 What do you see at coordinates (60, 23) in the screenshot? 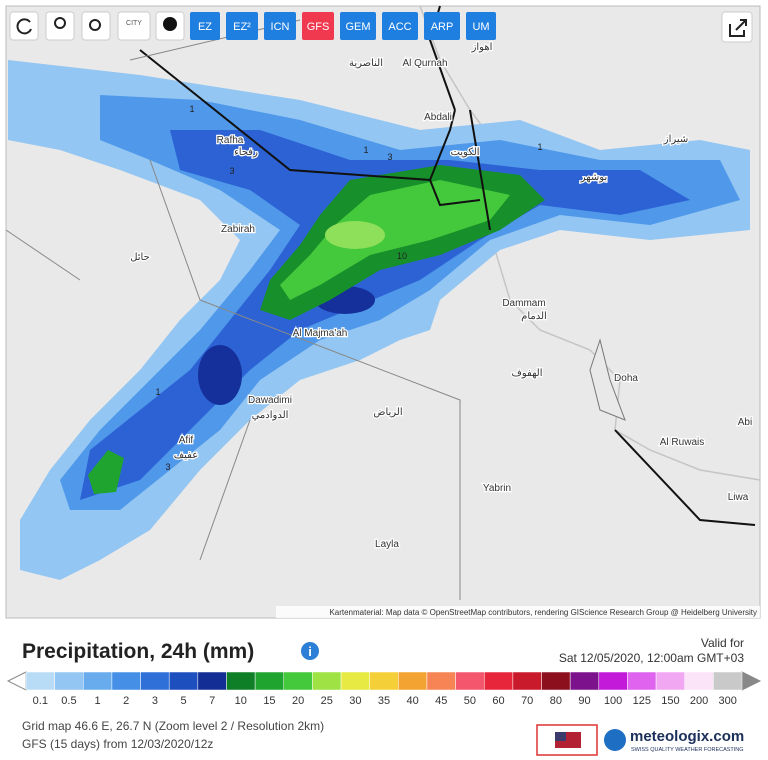
I see `pin-icon` at bounding box center [60, 23].